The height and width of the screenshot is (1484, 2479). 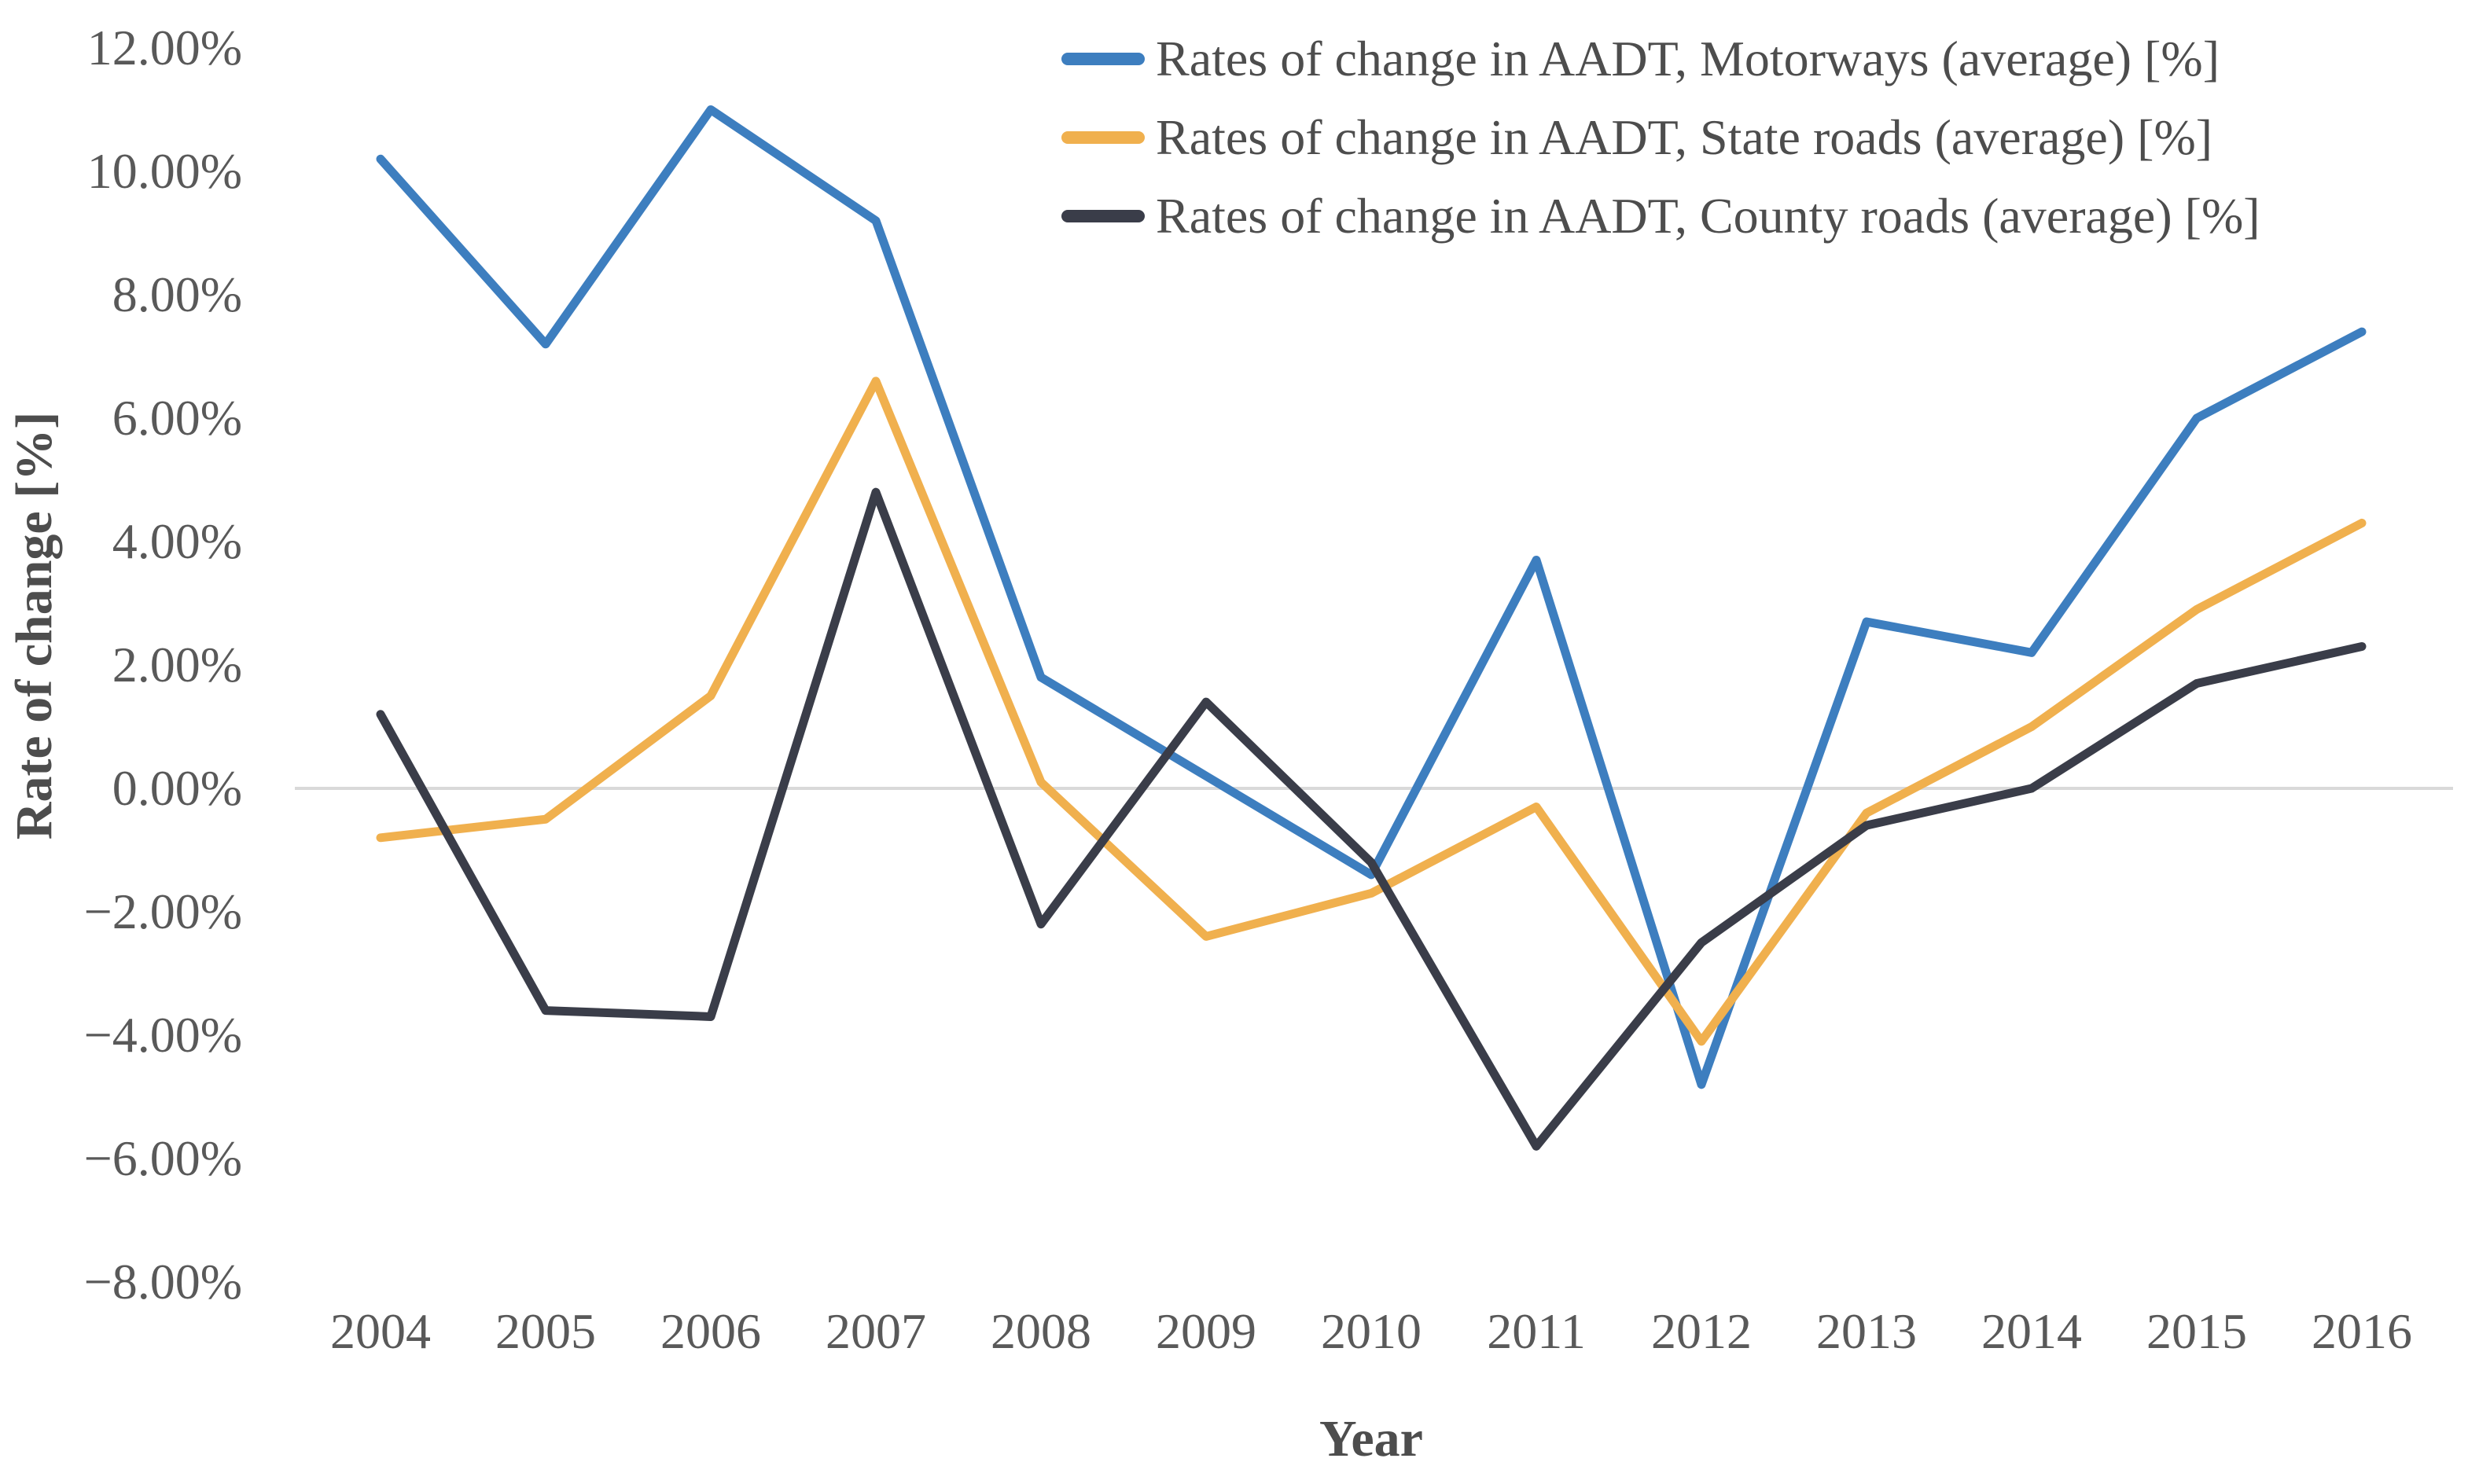 I want to click on x-tick-label: 2011, so click(x=1536, y=1331).